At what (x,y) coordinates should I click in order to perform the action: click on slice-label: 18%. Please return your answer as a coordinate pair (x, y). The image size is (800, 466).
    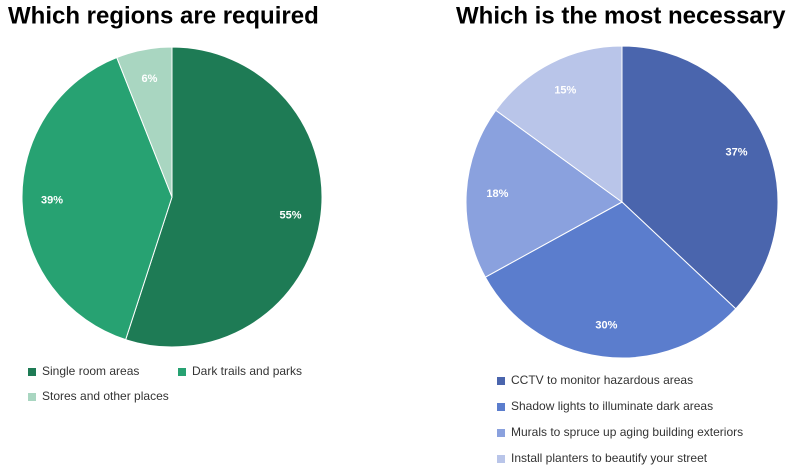
    Looking at the image, I should click on (497, 194).